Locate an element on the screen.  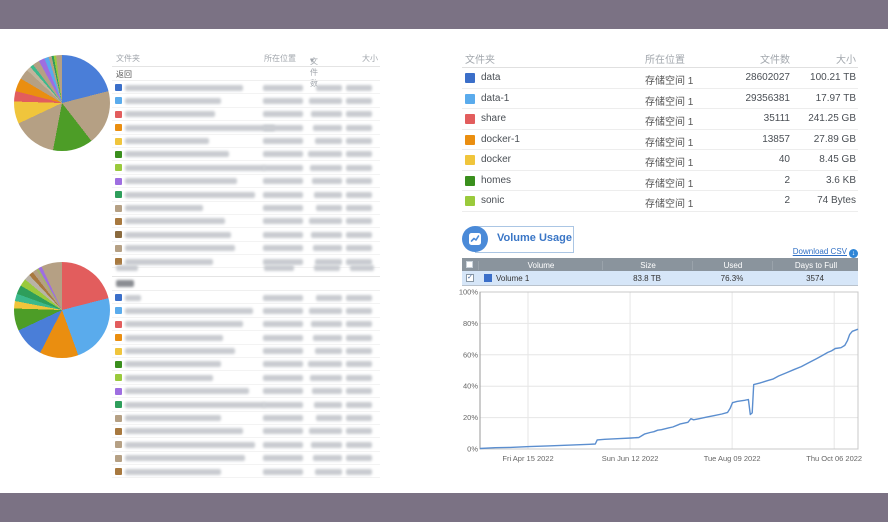
left-folders-table-bottom is located at coordinates (246, 369).